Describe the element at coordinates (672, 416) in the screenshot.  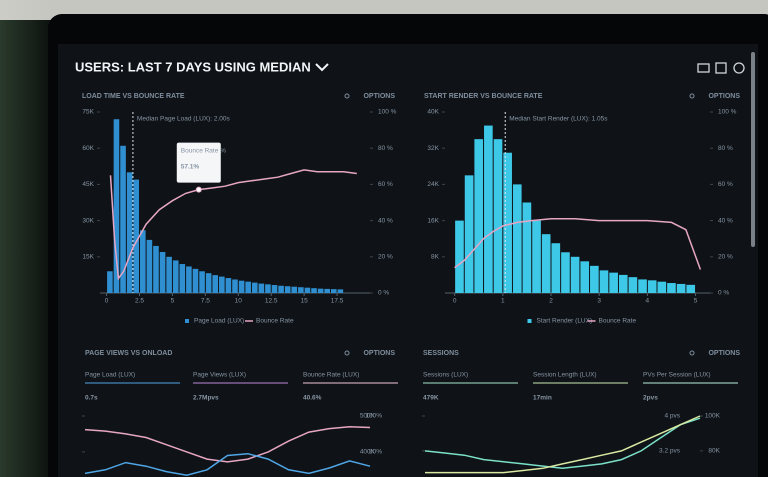
I see `y-tick-label: 4 pvs` at that location.